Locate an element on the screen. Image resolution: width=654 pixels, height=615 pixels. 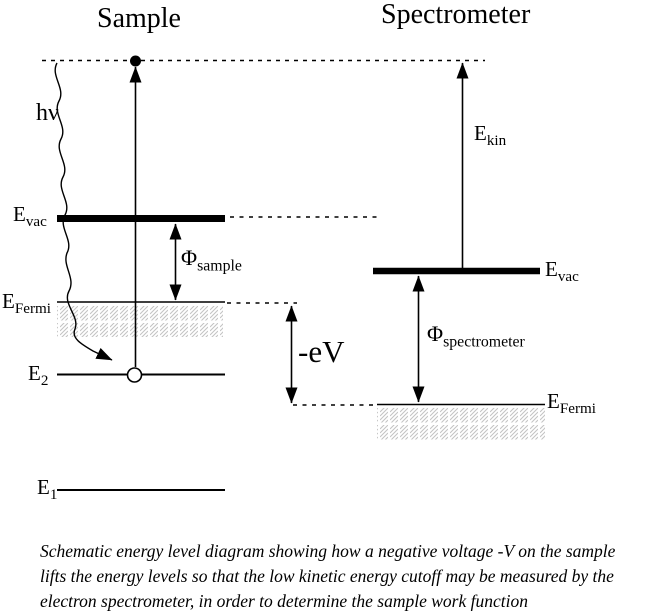
phi-sample-label-main: Φ is located at coordinates (189, 257).